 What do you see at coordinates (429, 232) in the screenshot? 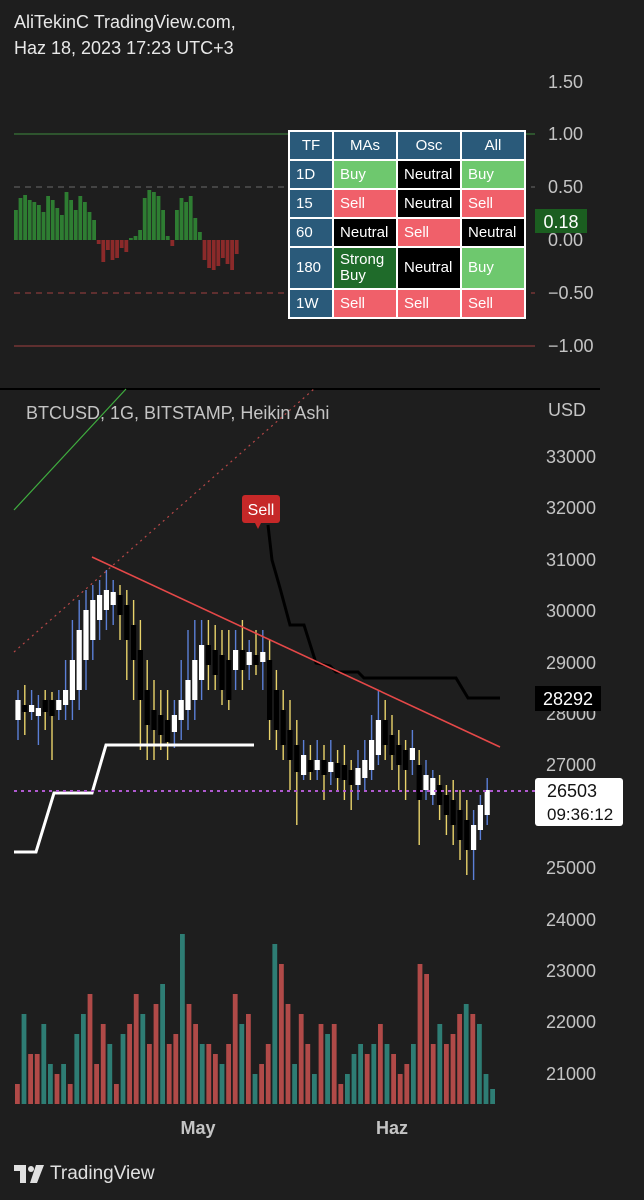
I see `signal-osc: Sell` at bounding box center [429, 232].